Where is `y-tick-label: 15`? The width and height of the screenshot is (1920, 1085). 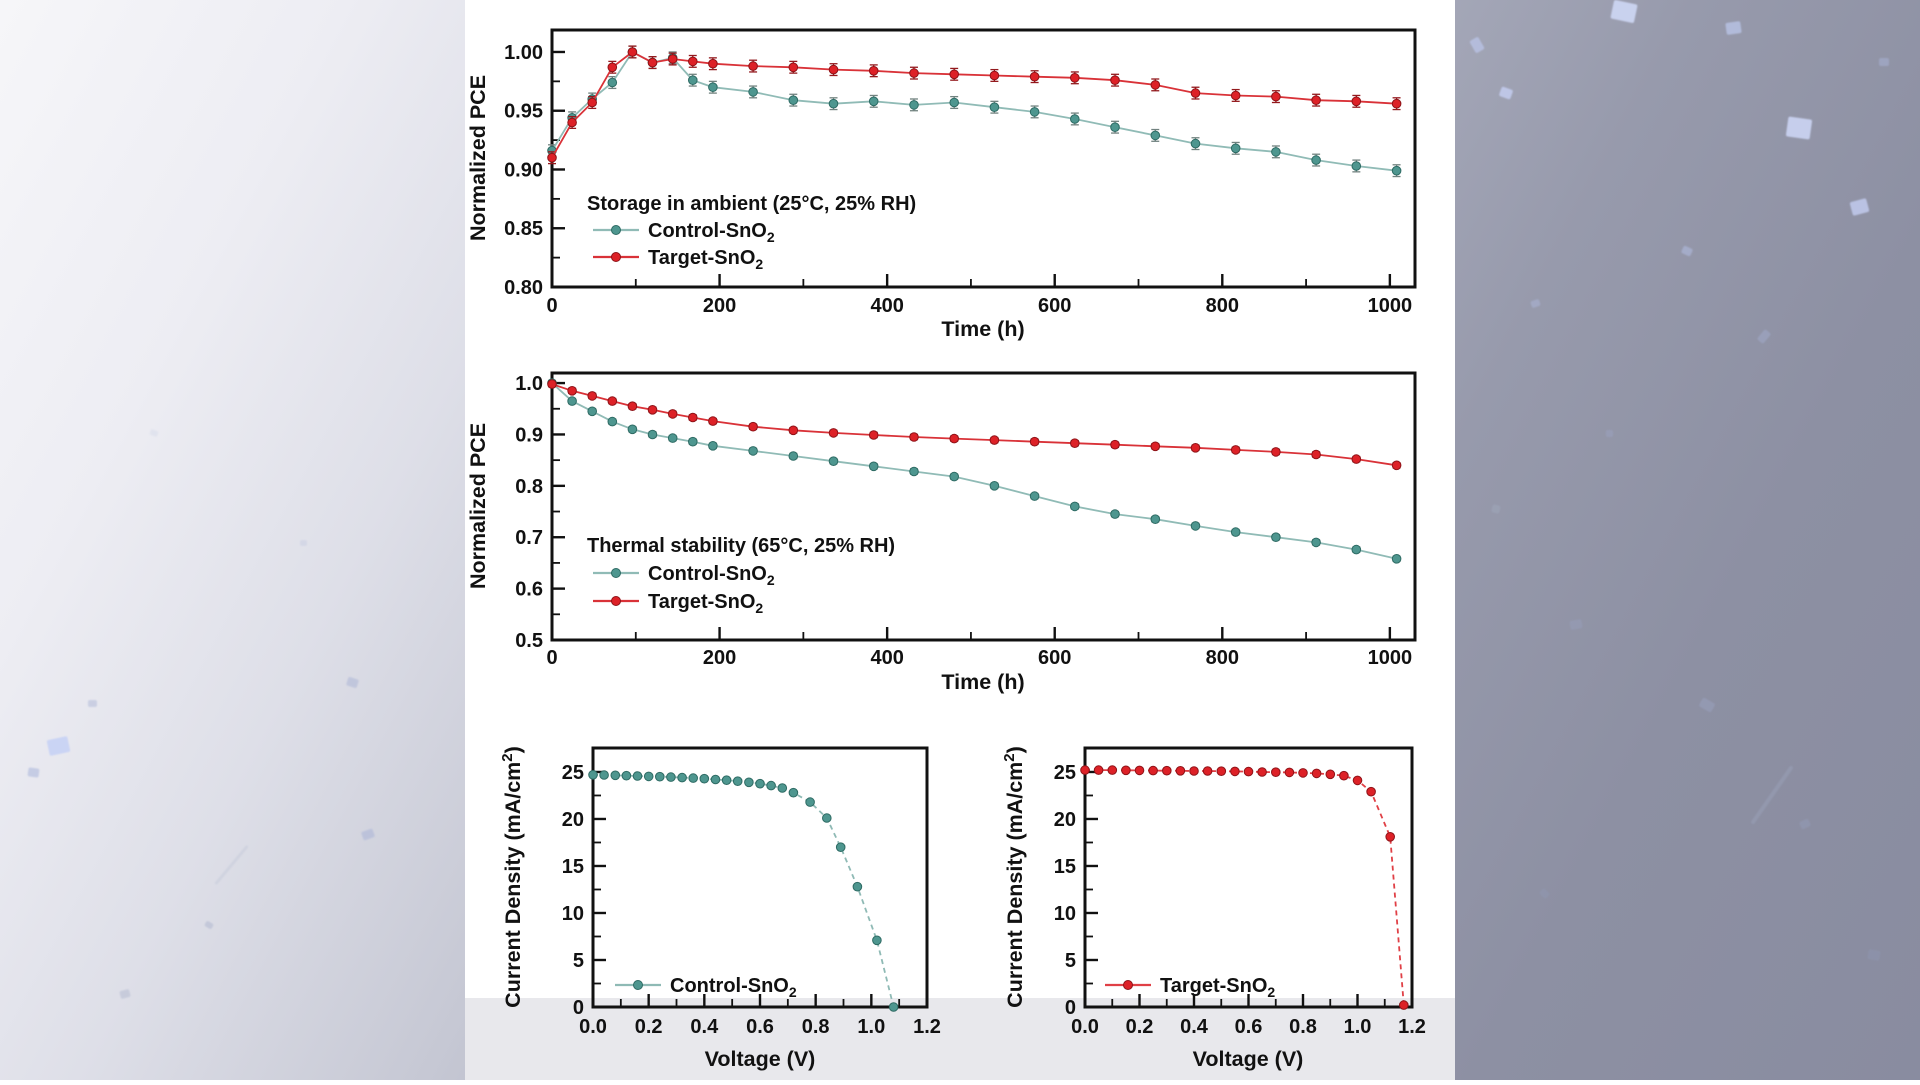 y-tick-label: 15 is located at coordinates (573, 867).